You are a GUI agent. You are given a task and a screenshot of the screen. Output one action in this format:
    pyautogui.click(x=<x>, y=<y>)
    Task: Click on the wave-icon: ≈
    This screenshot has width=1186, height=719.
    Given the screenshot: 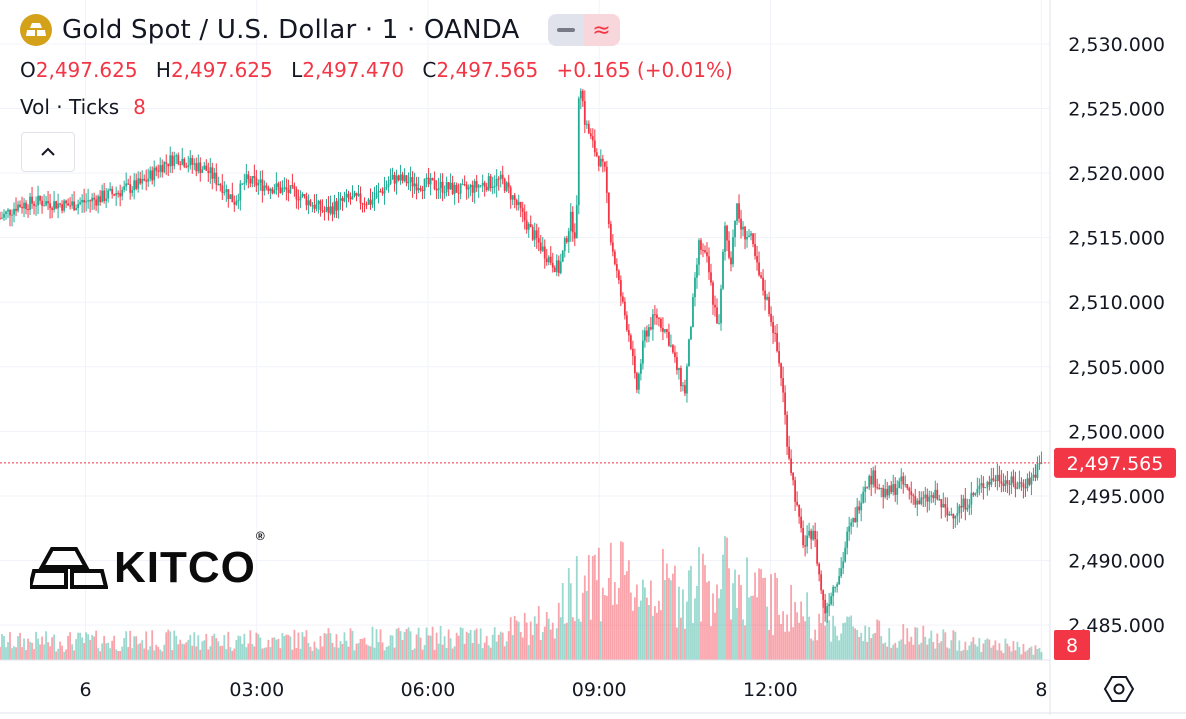 What is the action you would take?
    pyautogui.click(x=601, y=30)
    